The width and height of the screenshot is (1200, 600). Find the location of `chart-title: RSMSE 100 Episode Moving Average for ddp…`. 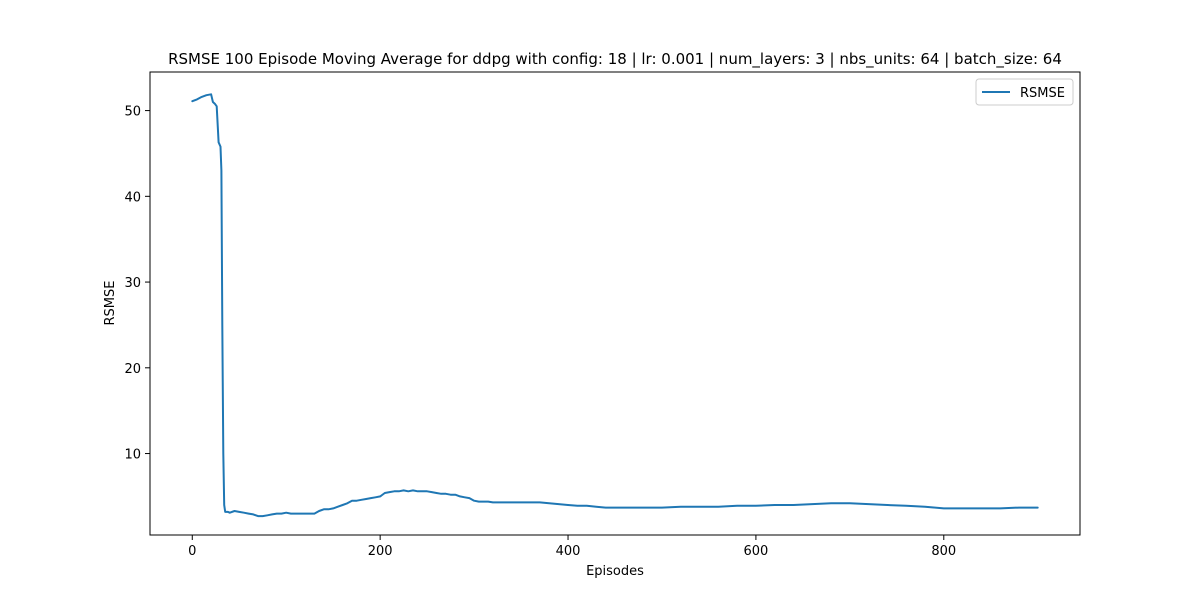

chart-title: RSMSE 100 Episode Moving Average for ddp… is located at coordinates (615, 59).